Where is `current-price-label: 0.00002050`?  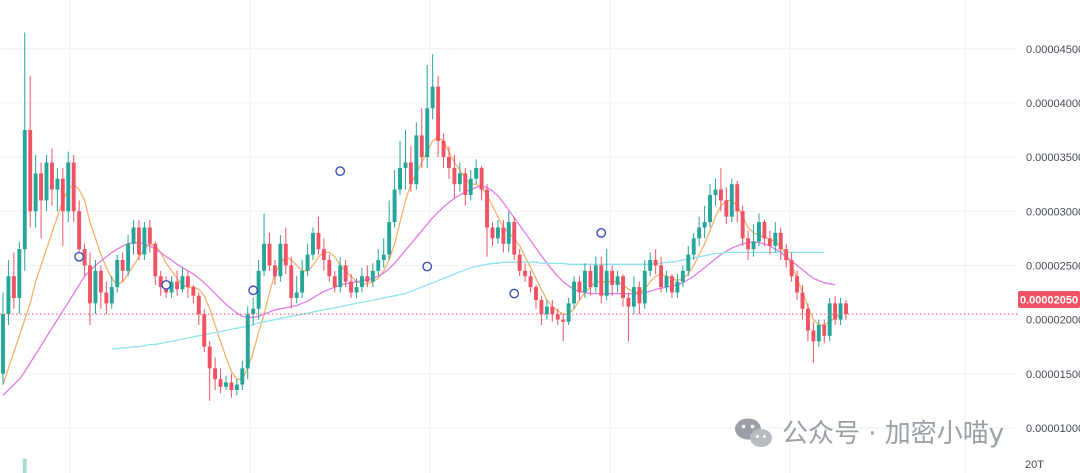
current-price-label: 0.00002050 is located at coordinates (1049, 301).